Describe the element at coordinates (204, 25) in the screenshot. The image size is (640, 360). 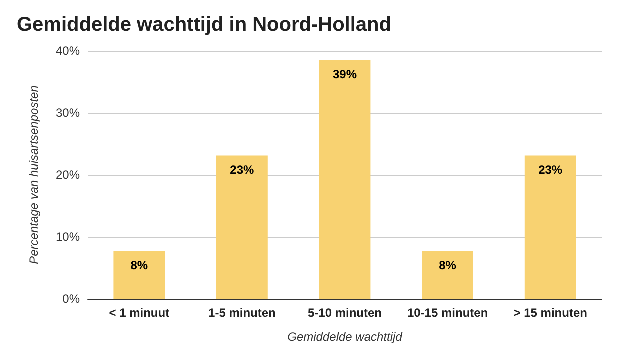
I see `chart-title: Gemiddelde wachttijd in Noord-Holland` at that location.